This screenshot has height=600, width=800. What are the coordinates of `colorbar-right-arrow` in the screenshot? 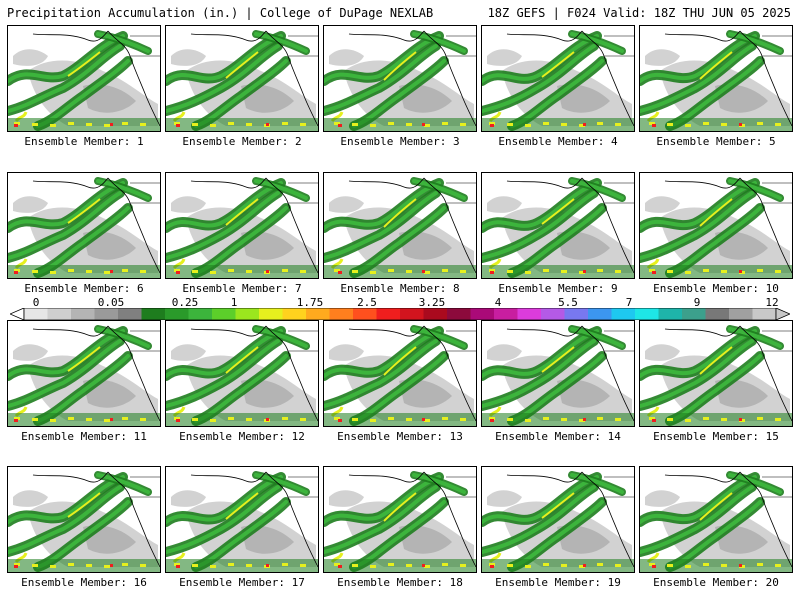 It's located at (782, 314).